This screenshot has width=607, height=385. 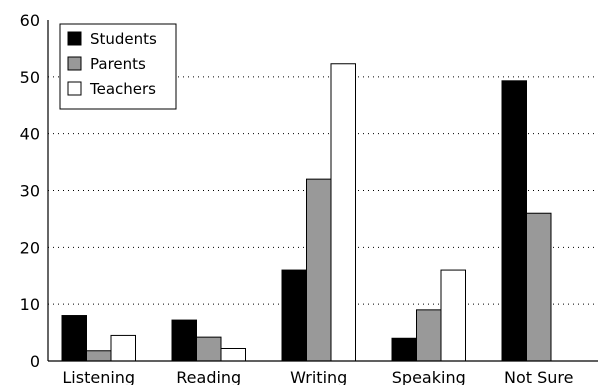 I want to click on y-tick-label: 60, so click(x=30, y=20).